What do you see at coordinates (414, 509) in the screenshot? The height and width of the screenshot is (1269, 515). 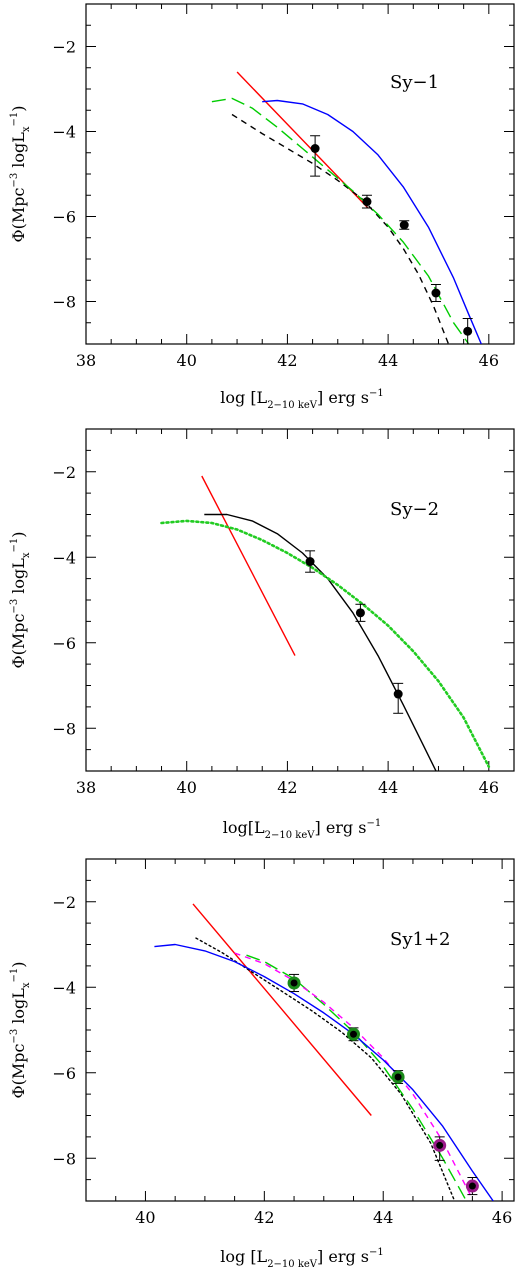 I see `panel-label: Sy−2` at bounding box center [414, 509].